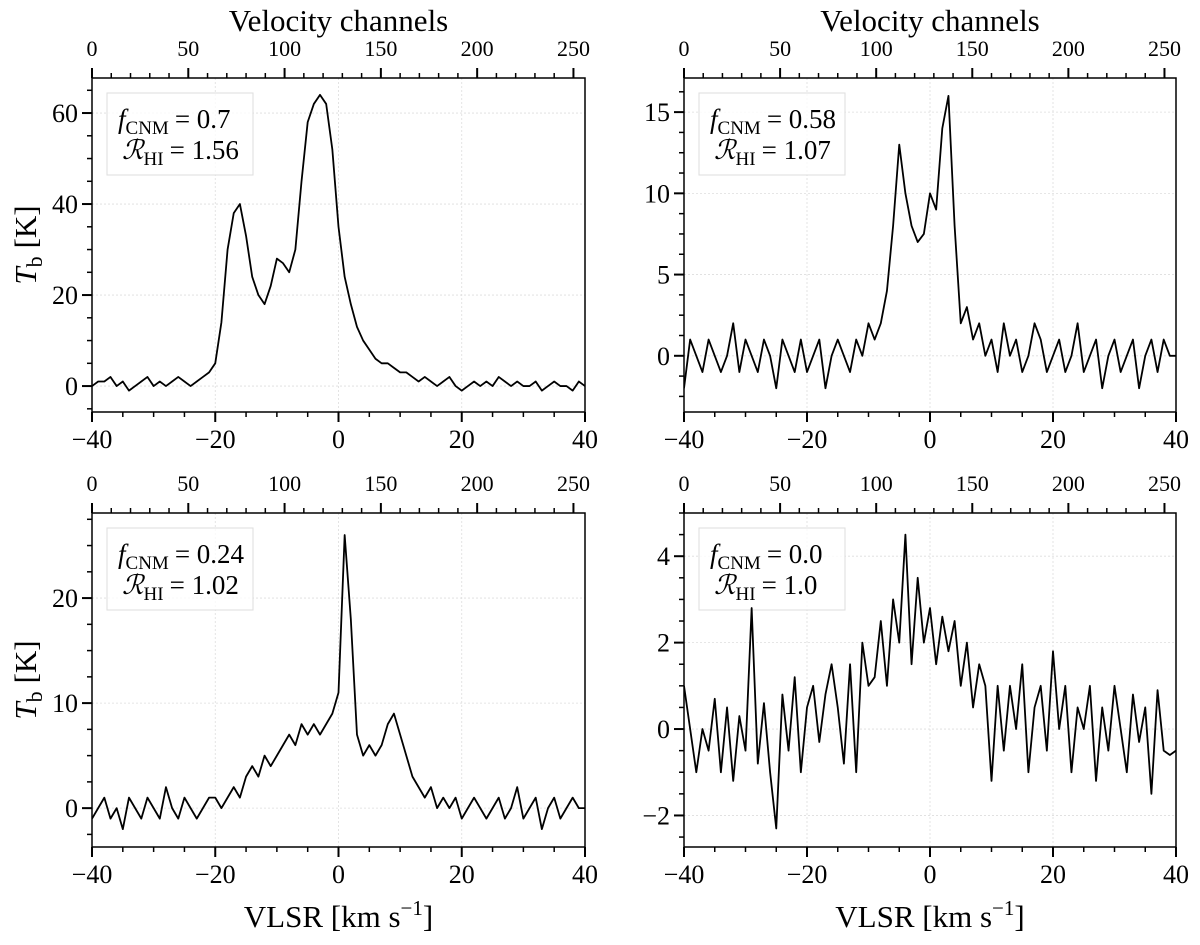 This screenshot has width=1200, height=945. I want to click on annotation-text: ℛHI = 1.56, so click(180, 152).